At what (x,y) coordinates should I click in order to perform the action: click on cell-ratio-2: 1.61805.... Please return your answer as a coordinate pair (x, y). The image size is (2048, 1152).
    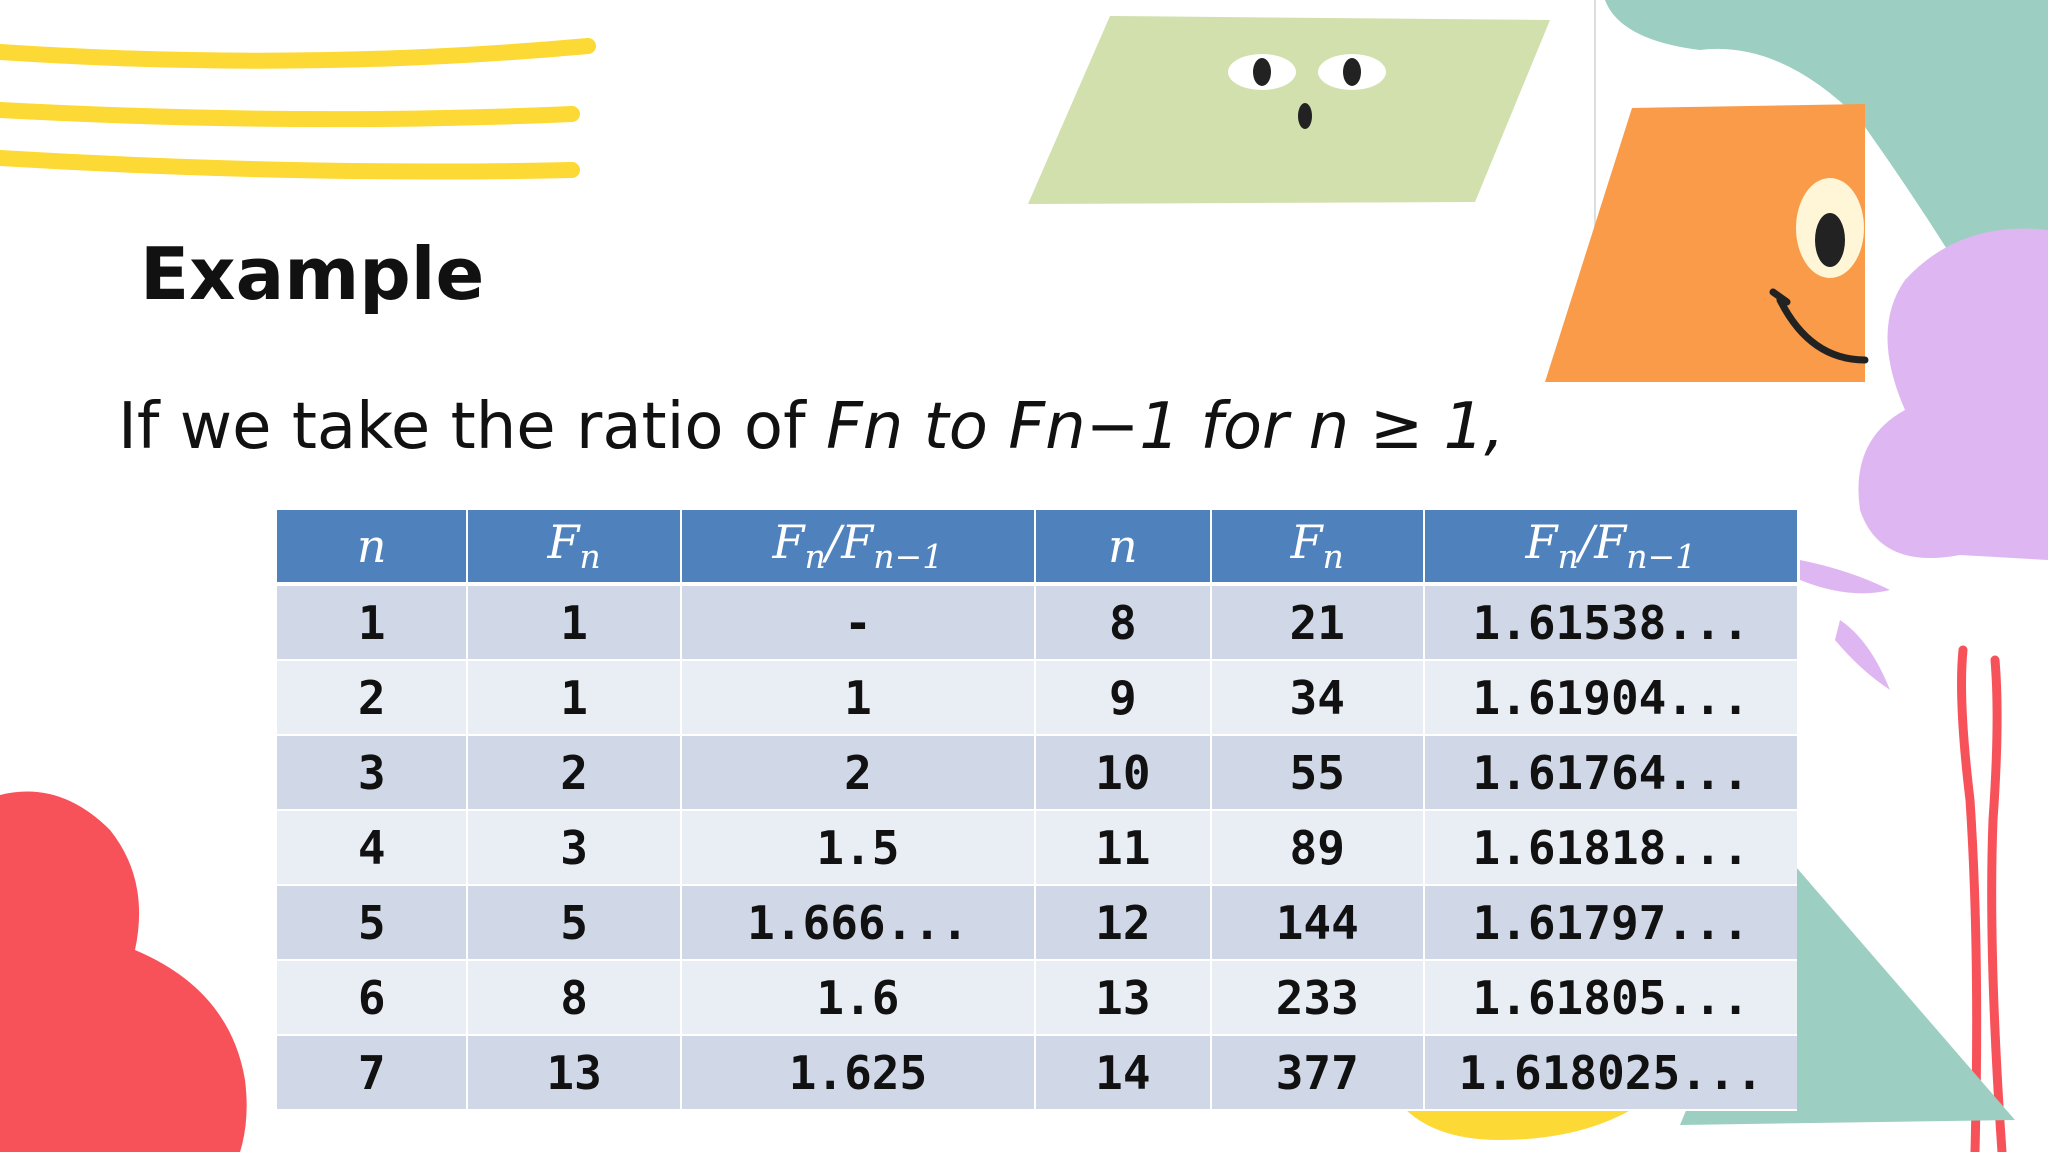
    Looking at the image, I should click on (1610, 998).